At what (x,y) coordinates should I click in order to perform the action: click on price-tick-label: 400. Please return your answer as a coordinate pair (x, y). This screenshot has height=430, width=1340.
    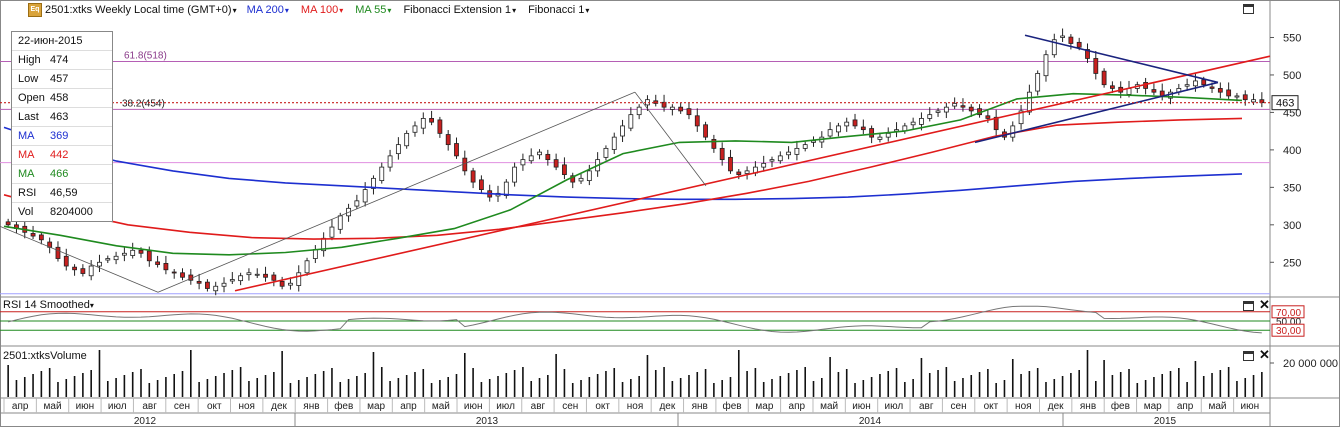
    Looking at the image, I should click on (1292, 151).